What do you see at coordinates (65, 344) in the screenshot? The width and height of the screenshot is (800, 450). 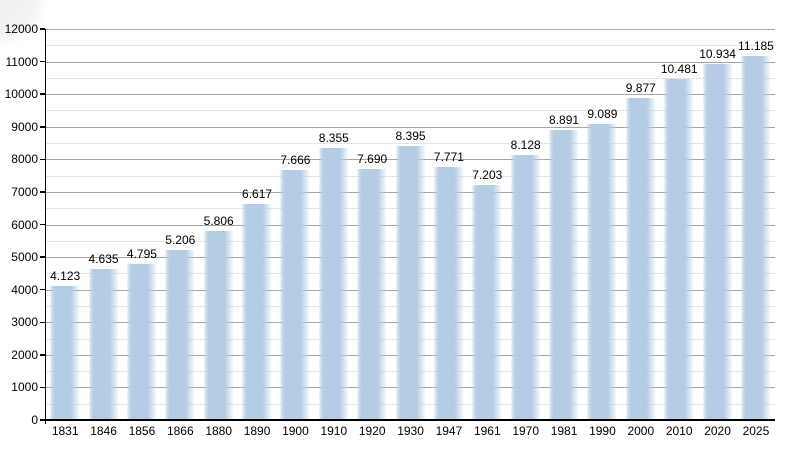 I see `bar: 4.123` at bounding box center [65, 344].